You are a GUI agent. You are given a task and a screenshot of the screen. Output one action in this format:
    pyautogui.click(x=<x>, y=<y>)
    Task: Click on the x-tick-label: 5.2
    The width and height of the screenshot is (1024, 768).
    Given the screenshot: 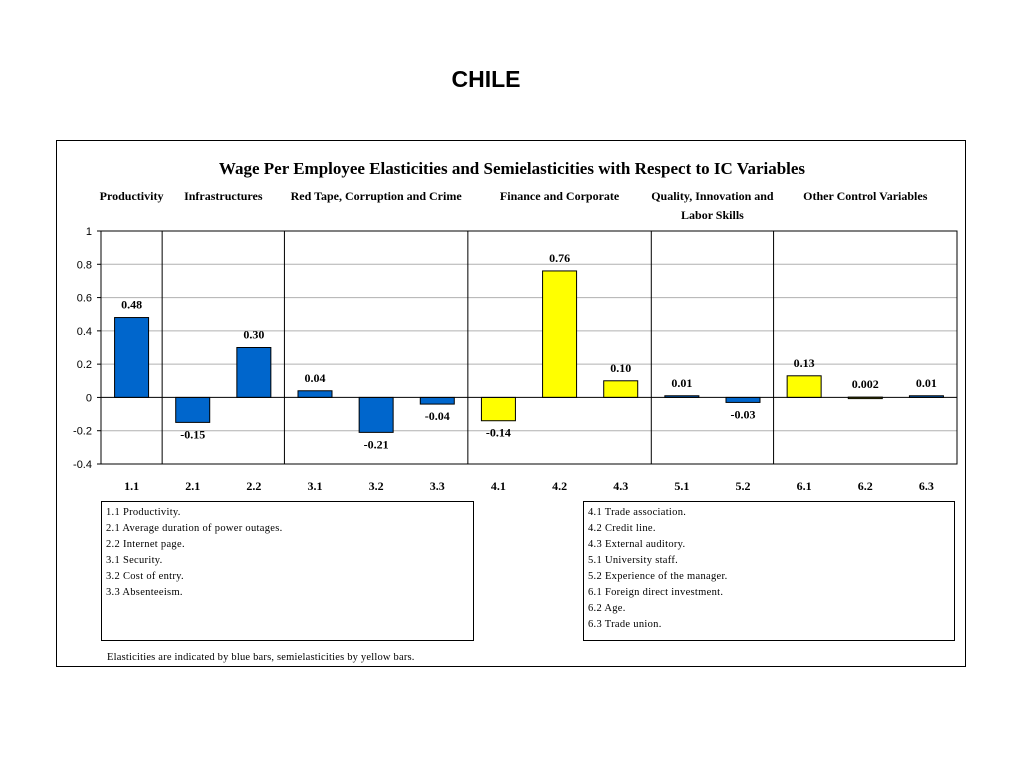 What is the action you would take?
    pyautogui.click(x=743, y=486)
    